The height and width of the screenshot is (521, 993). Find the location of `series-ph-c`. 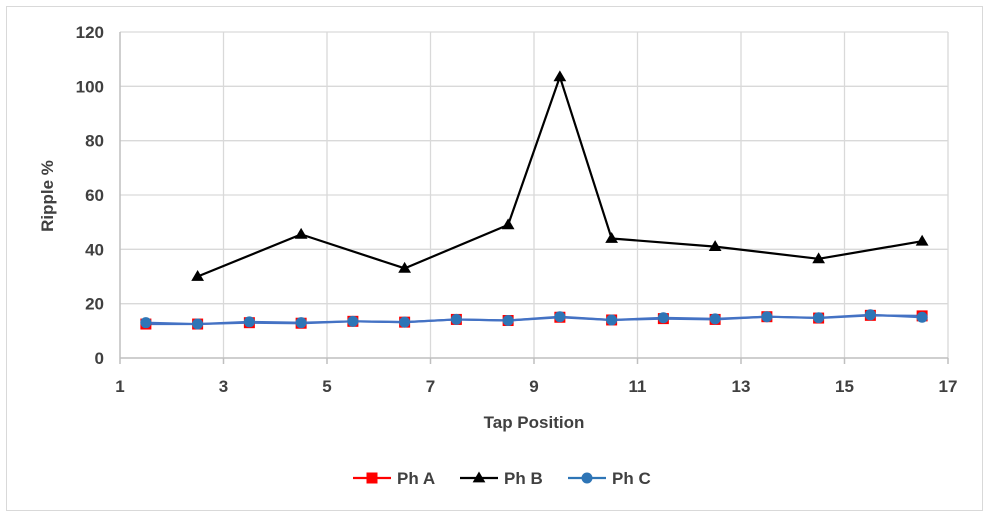

series-ph-c is located at coordinates (534, 319).